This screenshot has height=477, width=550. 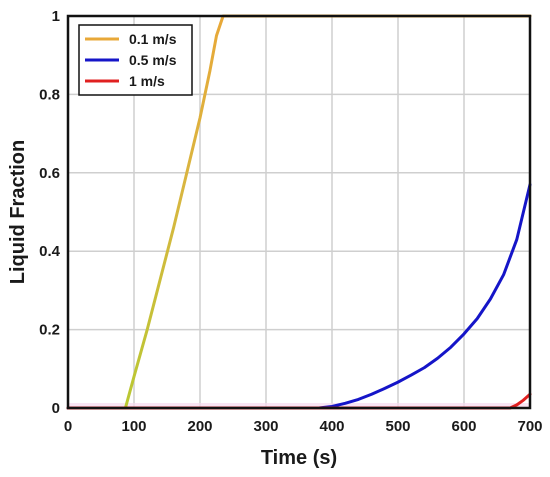 What do you see at coordinates (68, 426) in the screenshot?
I see `x-tick-label: 0` at bounding box center [68, 426].